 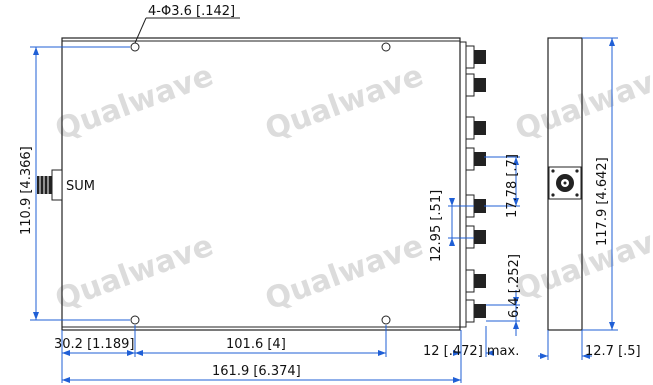 I want to click on hole-spec-label: 4-Φ3.6 [.142], so click(x=191, y=11).